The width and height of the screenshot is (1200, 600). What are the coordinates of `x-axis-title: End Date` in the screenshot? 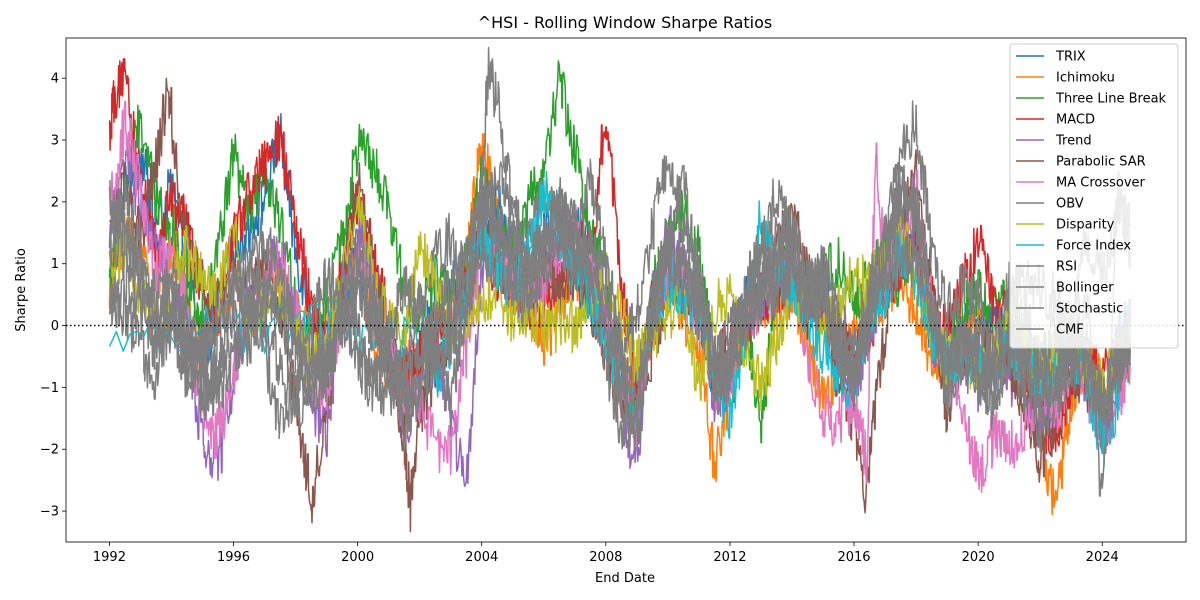 It's located at (625, 578).